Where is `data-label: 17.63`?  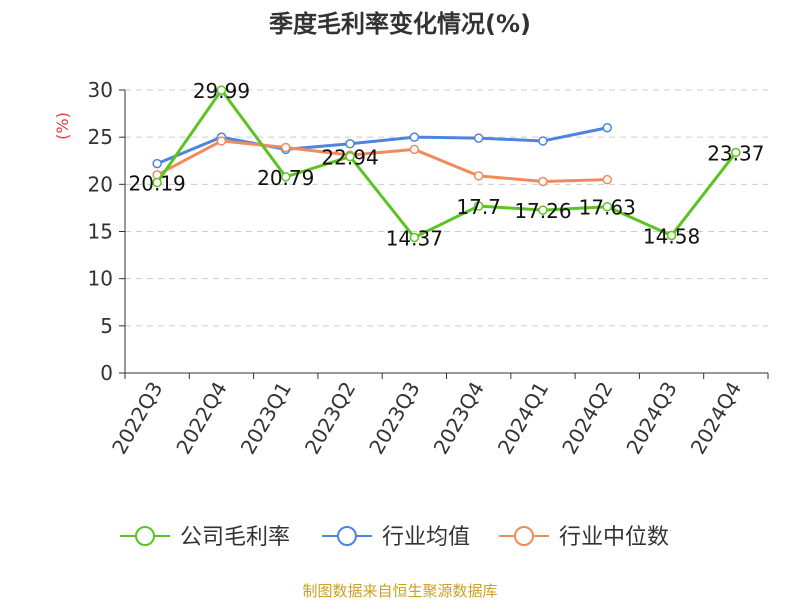 data-label: 17.63 is located at coordinates (607, 208).